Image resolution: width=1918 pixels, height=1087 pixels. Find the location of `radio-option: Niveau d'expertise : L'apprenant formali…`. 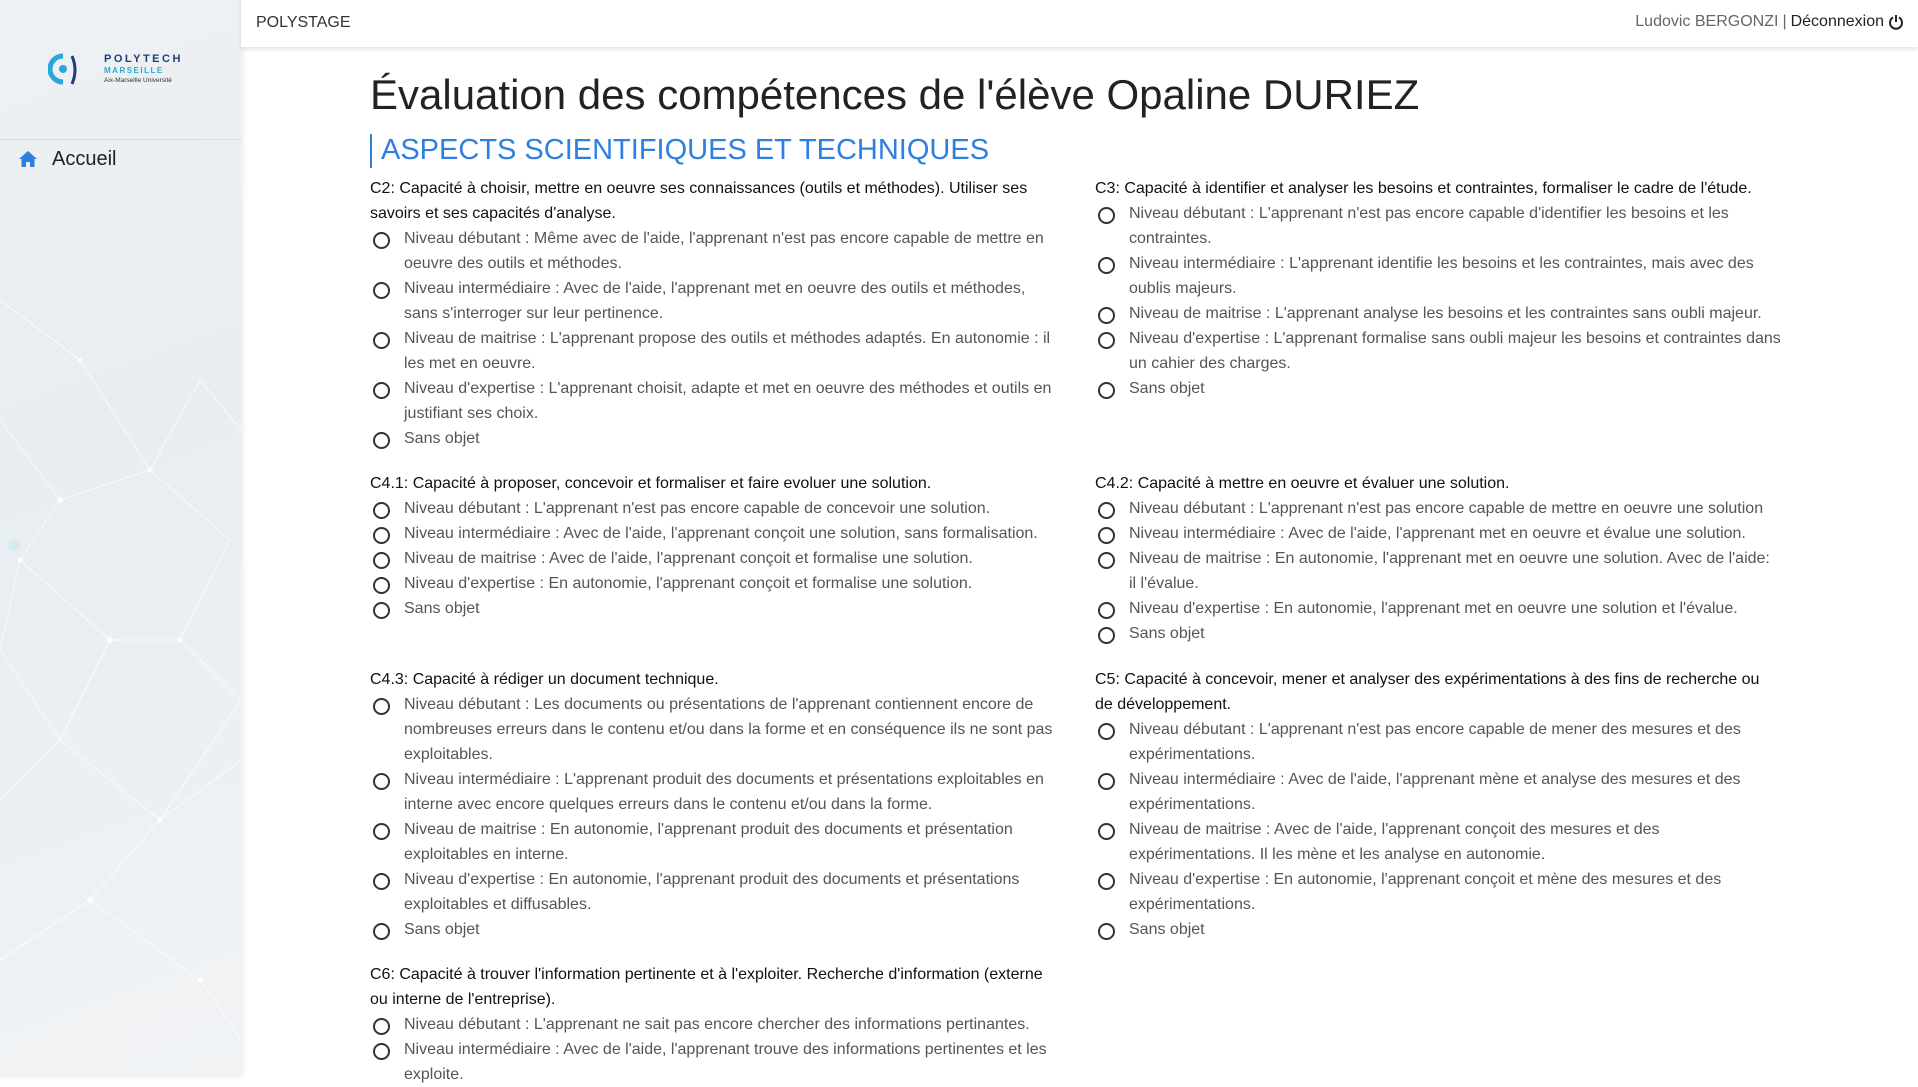

radio-option: Niveau d'expertise : L'apprenant formali… is located at coordinates (1438, 351).